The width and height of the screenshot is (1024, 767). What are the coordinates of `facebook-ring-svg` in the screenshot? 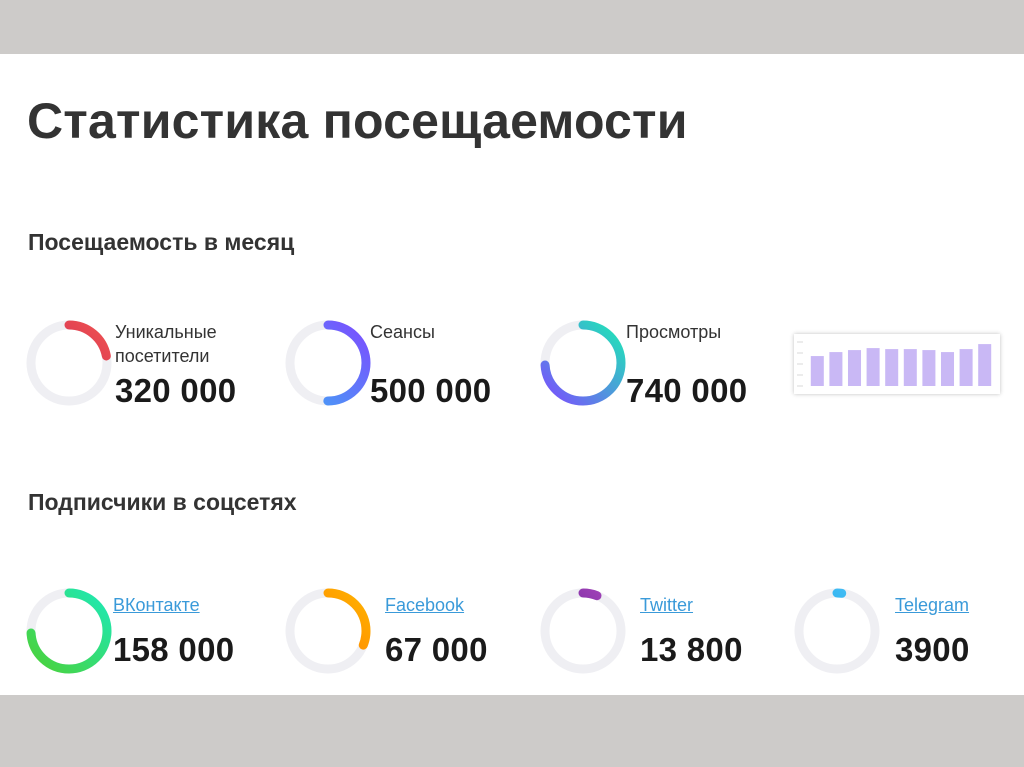 It's located at (328, 631).